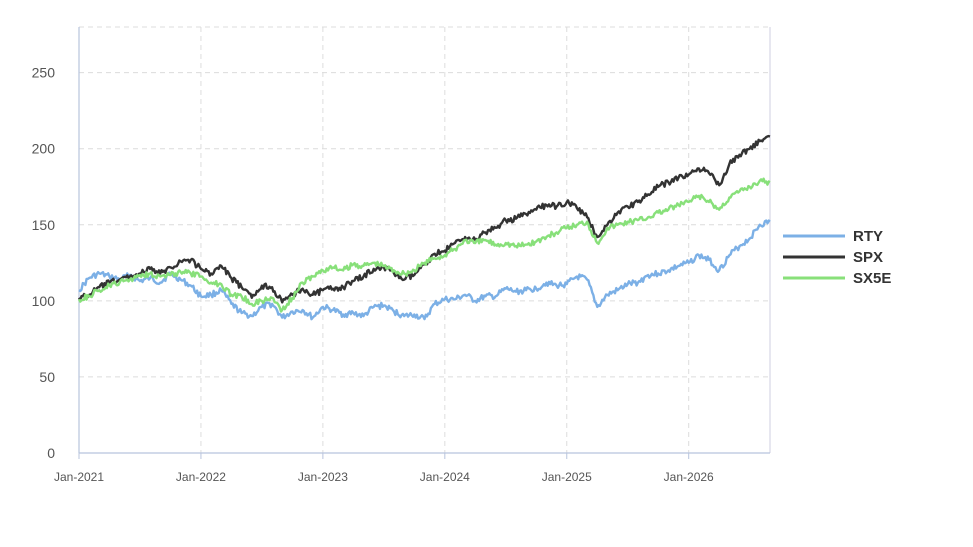  What do you see at coordinates (44, 149) in the screenshot?
I see `y-tick-label: 200` at bounding box center [44, 149].